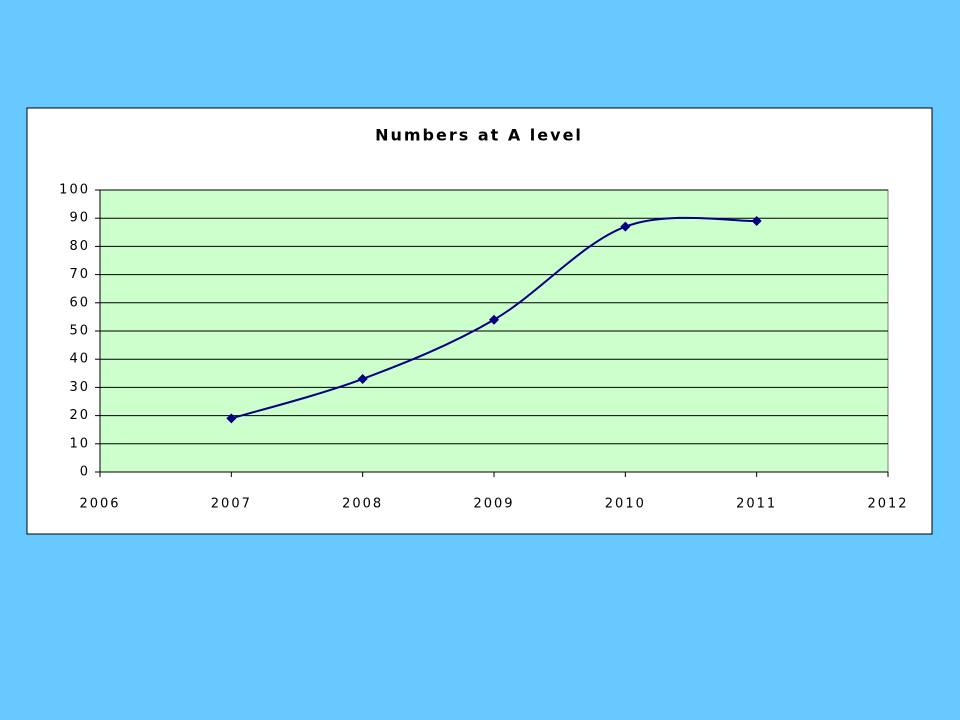 This screenshot has height=720, width=960. Describe the element at coordinates (231, 504) in the screenshot. I see `x-tick-label: 2007` at that location.